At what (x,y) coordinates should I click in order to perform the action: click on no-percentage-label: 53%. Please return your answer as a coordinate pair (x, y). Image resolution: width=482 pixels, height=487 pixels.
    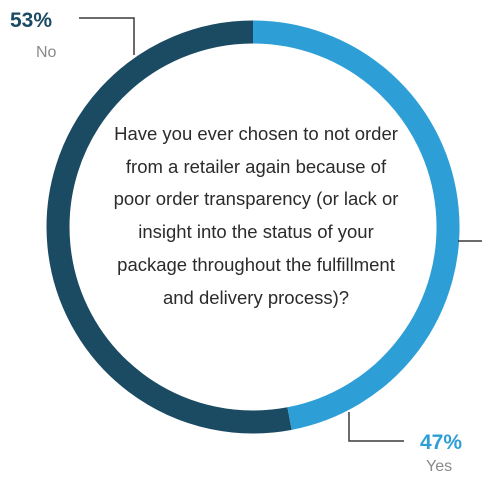
    Looking at the image, I should click on (31, 20).